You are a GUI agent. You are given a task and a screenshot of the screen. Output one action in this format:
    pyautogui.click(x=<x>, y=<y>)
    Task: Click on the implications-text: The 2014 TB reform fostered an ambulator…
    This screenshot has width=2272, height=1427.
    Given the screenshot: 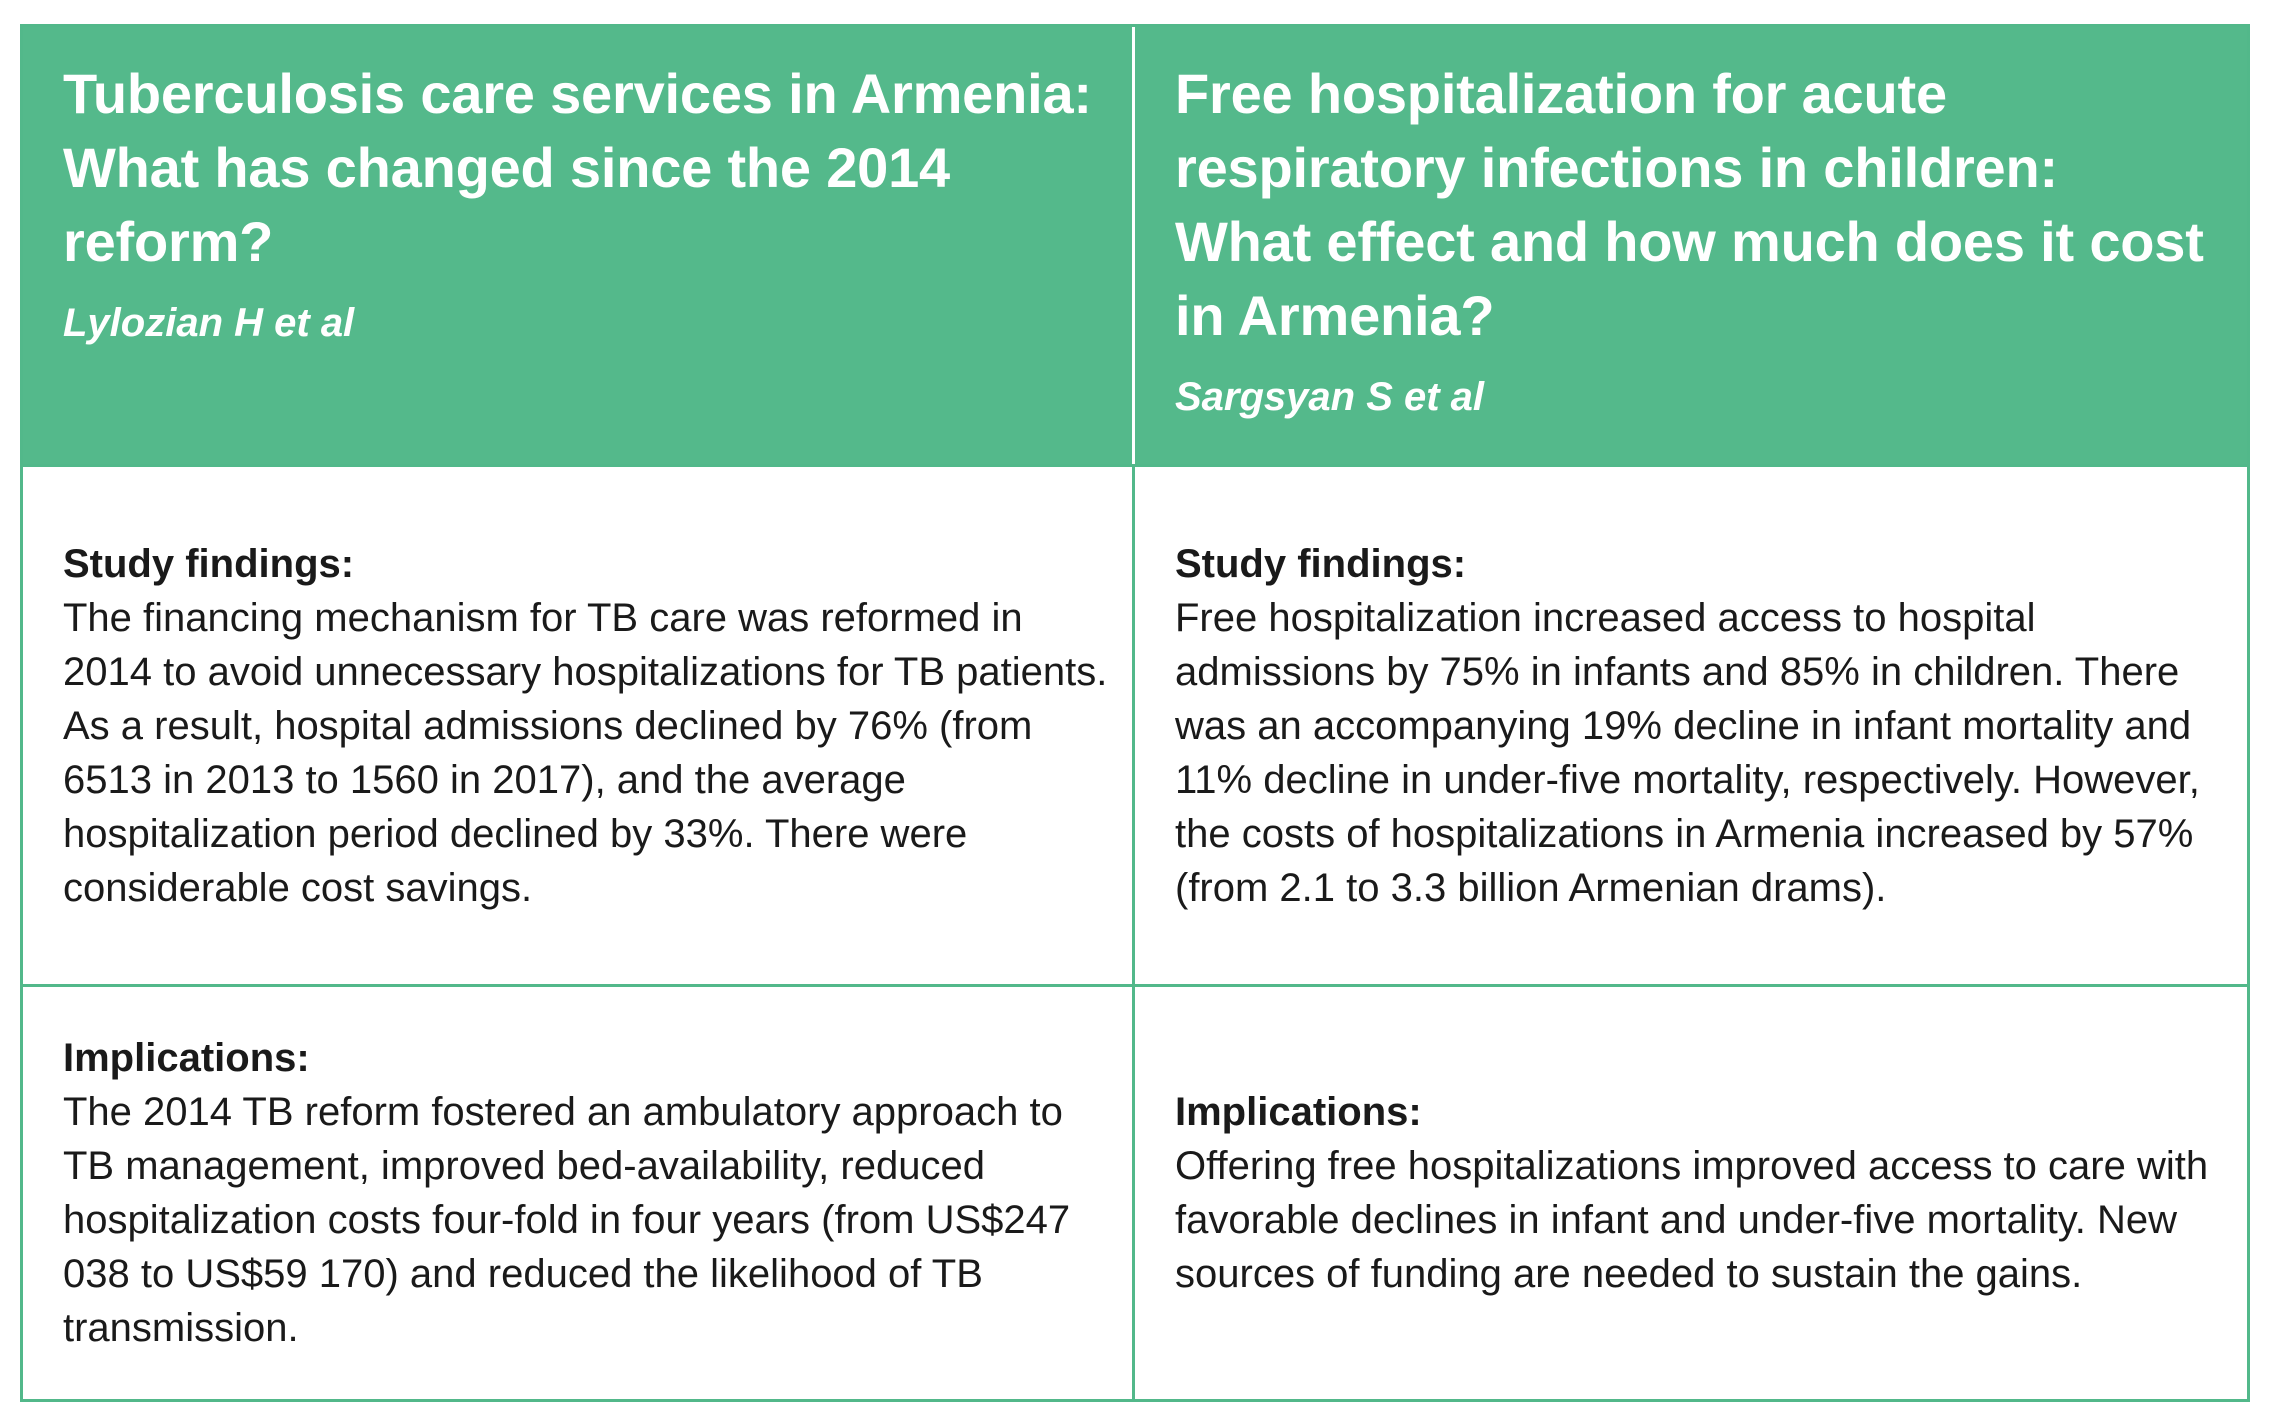 What is the action you would take?
    pyautogui.click(x=567, y=1220)
    